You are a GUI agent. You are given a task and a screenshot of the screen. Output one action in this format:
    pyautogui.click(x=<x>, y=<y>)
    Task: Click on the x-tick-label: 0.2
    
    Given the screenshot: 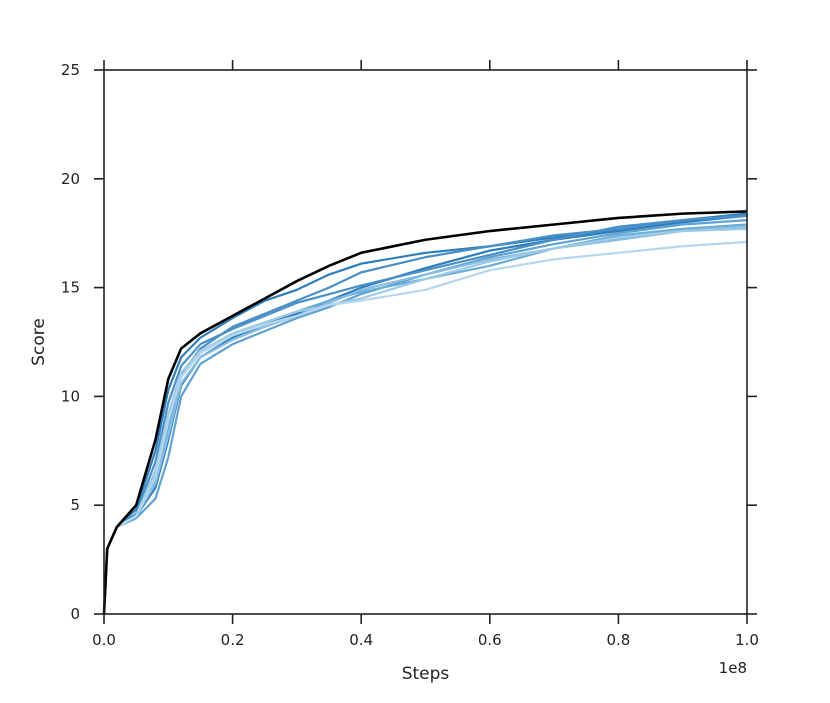 What is the action you would take?
    pyautogui.click(x=233, y=640)
    